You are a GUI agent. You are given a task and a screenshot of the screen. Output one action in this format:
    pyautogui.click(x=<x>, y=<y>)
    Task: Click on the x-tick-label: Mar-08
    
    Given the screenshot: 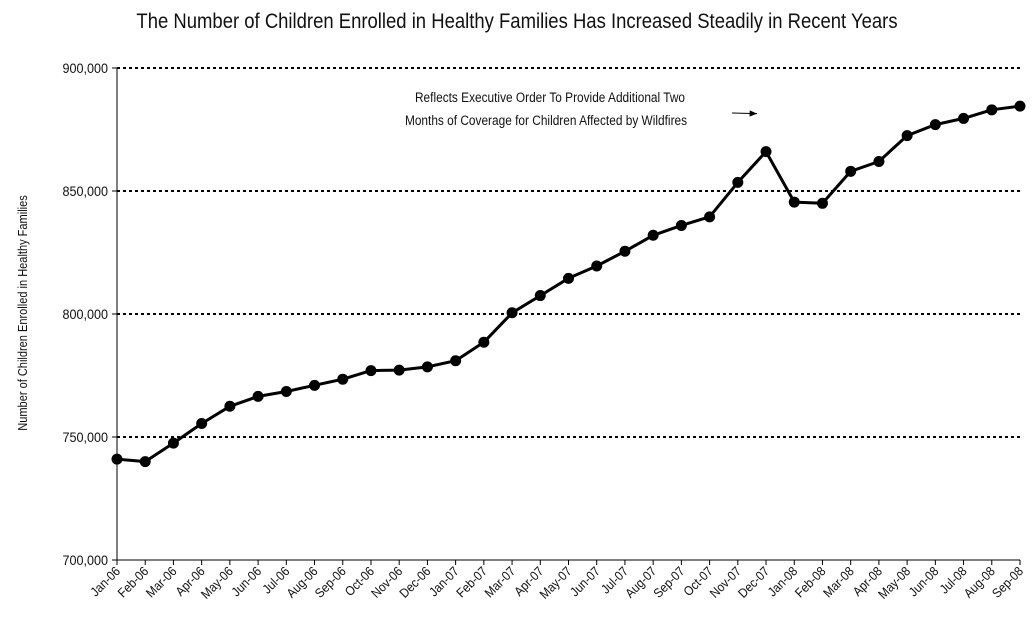 What is the action you would take?
    pyautogui.click(x=838, y=582)
    